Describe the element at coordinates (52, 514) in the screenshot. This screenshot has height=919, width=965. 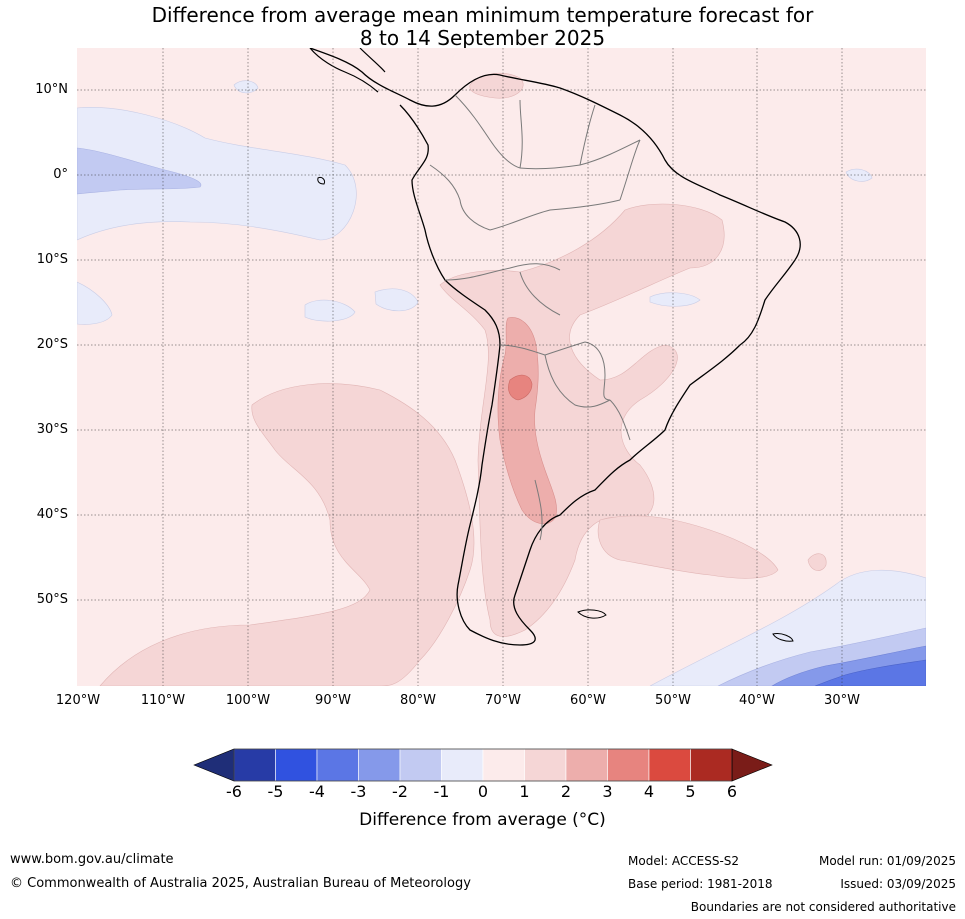
I see `lat-label-40s: 40°S` at that location.